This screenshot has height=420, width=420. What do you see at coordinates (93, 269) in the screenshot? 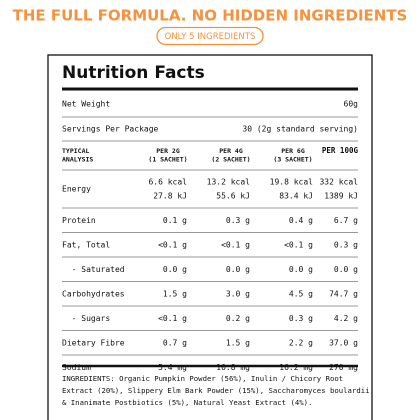
I see `row-label: - Saturated` at bounding box center [93, 269].